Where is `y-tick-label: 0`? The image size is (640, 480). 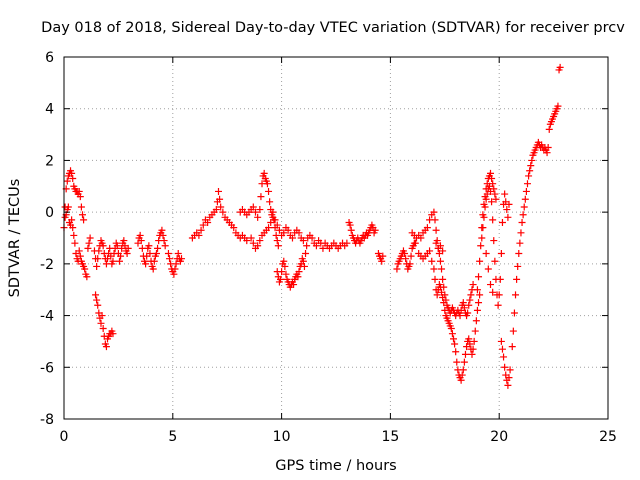 y-tick-label: 0 is located at coordinates (49, 213).